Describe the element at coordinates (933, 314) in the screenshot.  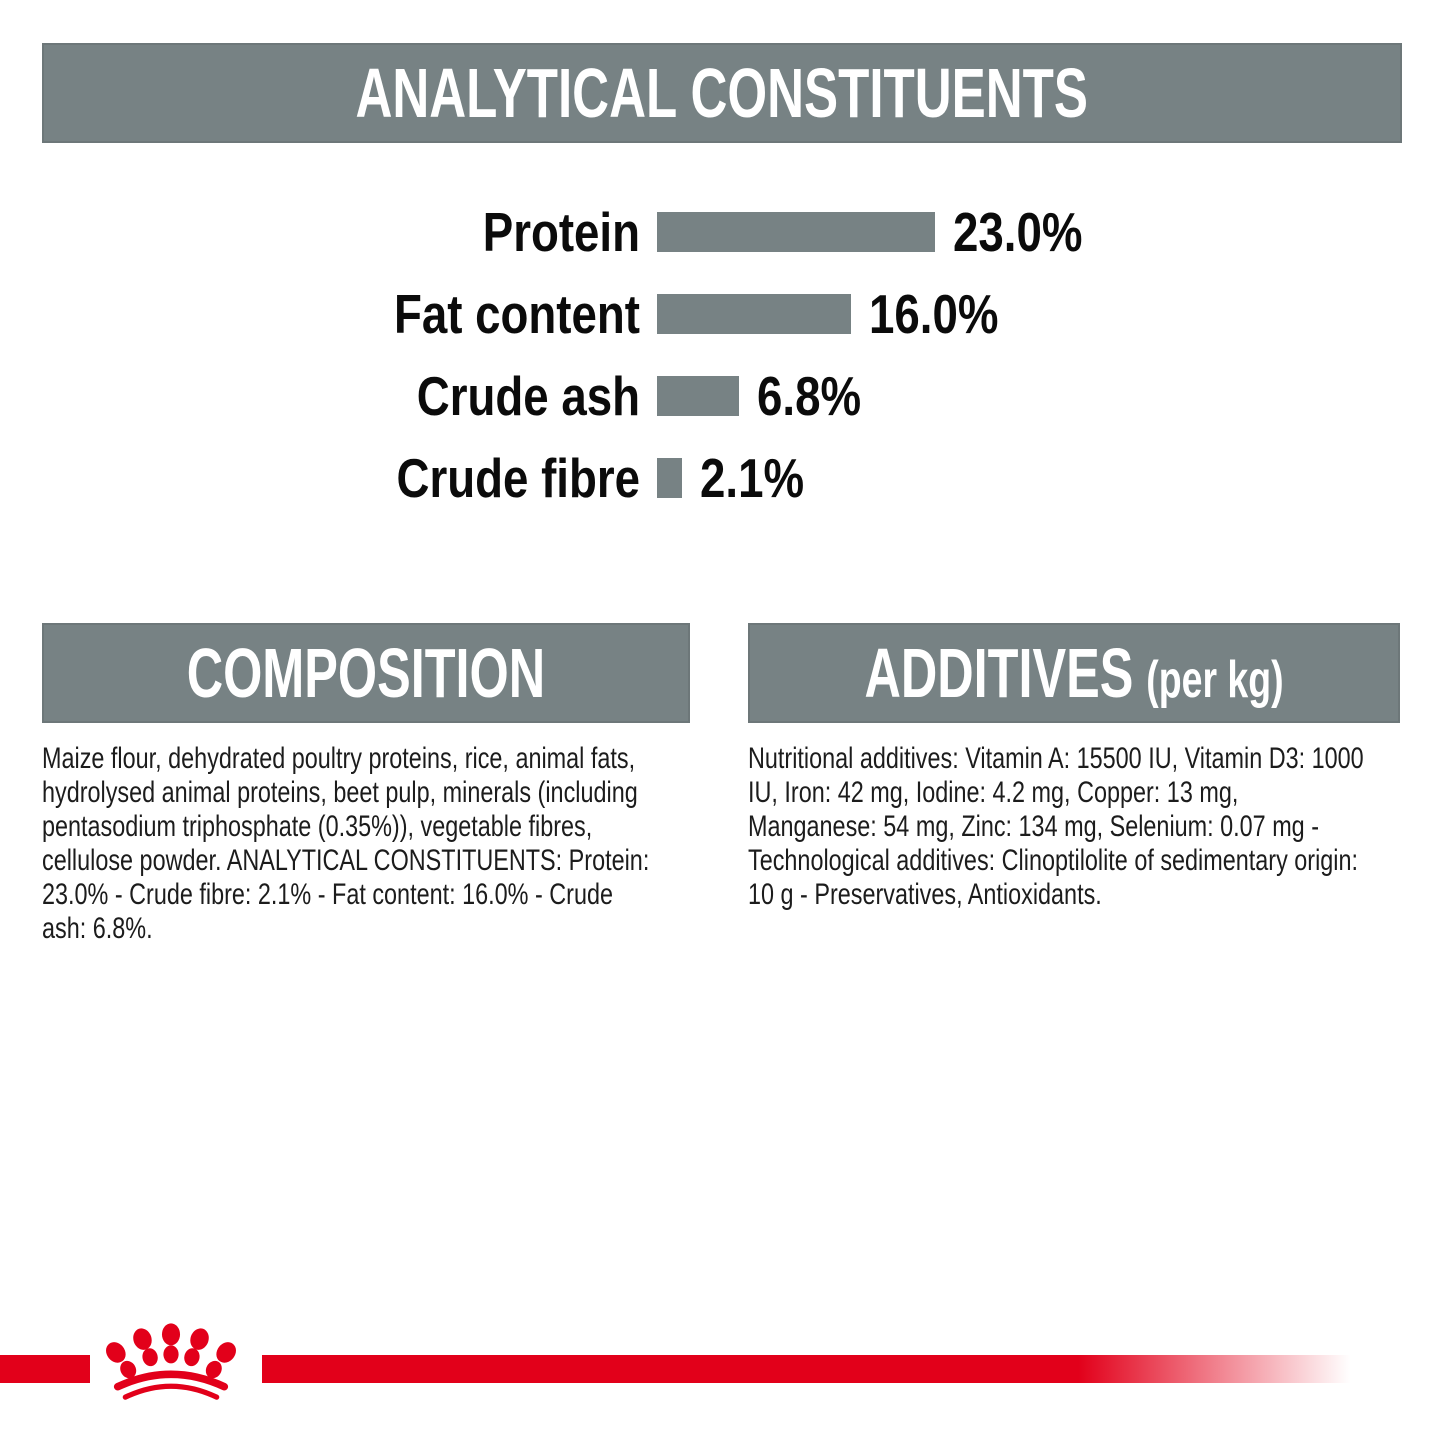
I see `chart-value-label: 16.0%` at that location.